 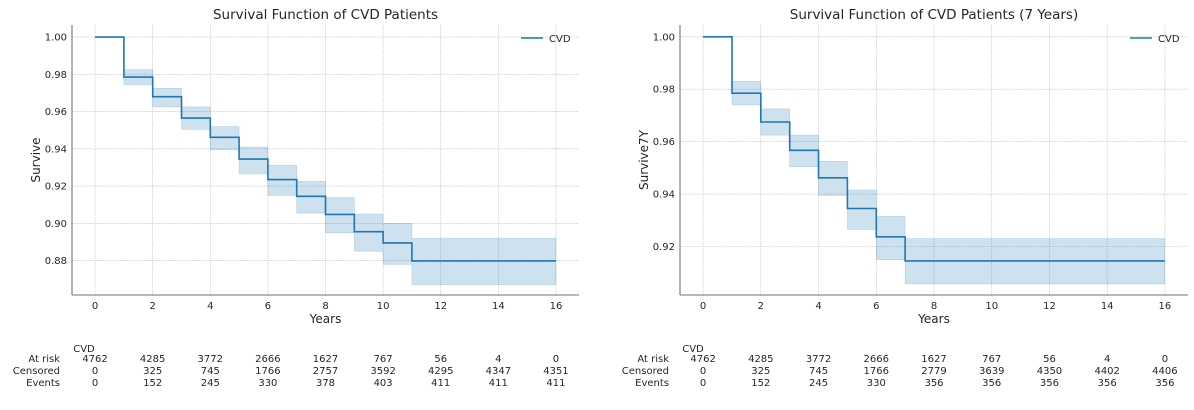 I want to click on risk-cell: 4406, so click(x=1164, y=371).